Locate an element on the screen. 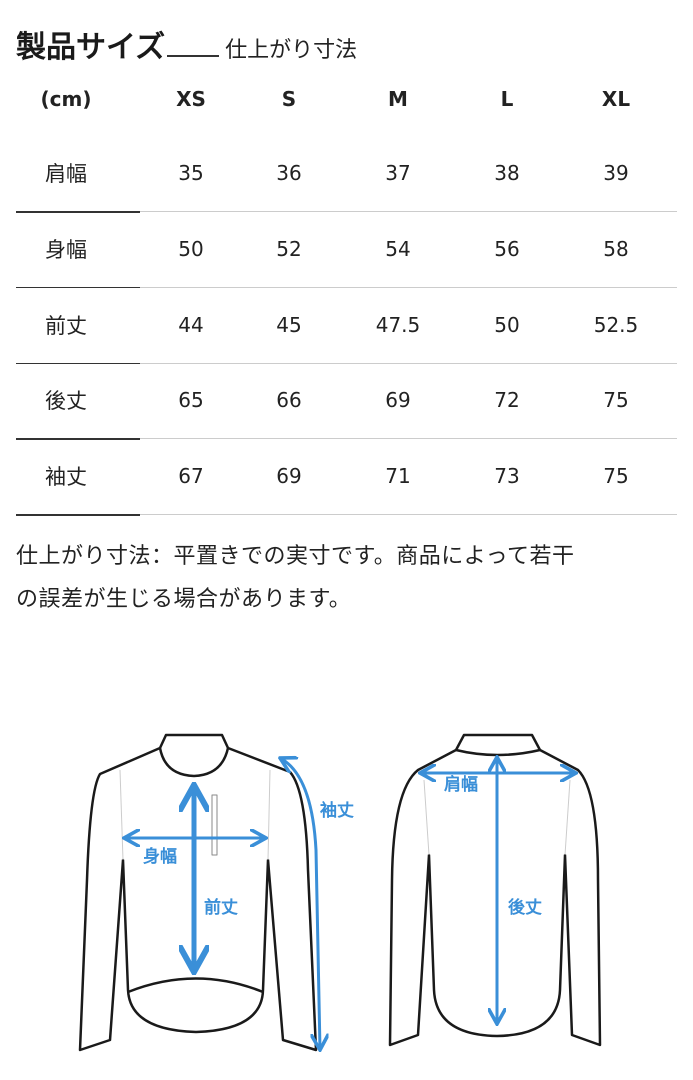  row-label: 身幅 is located at coordinates (66, 249).